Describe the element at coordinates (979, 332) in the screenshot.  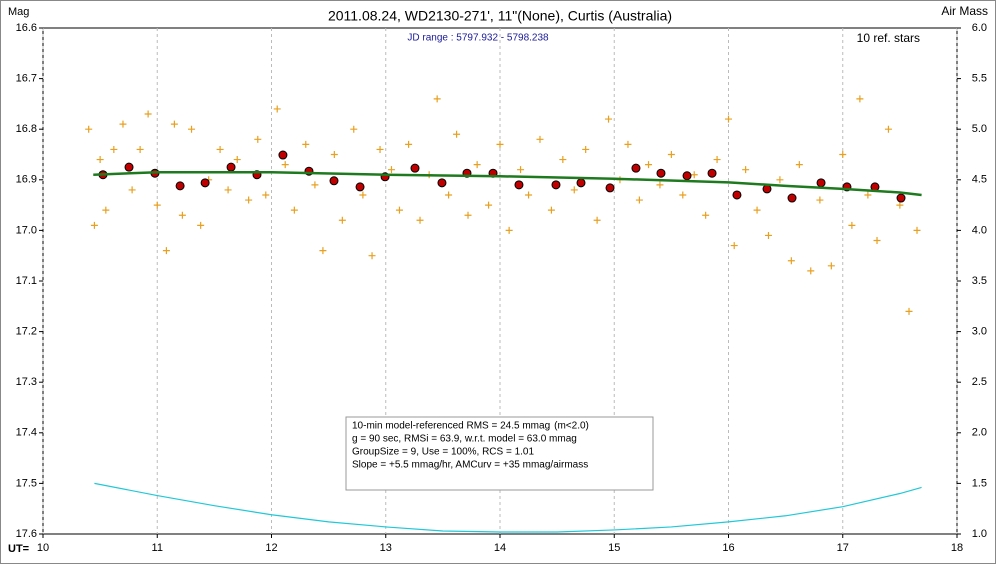
I see `y2-tick-label: 3.0` at that location.